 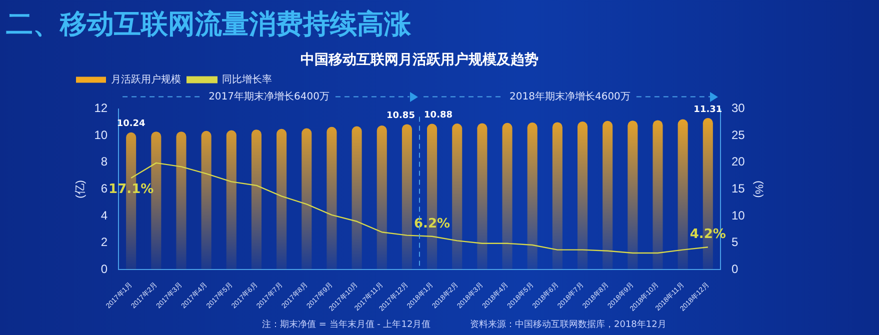 What do you see at coordinates (438, 115) in the screenshot?
I see `data-label: 10.88` at bounding box center [438, 115].